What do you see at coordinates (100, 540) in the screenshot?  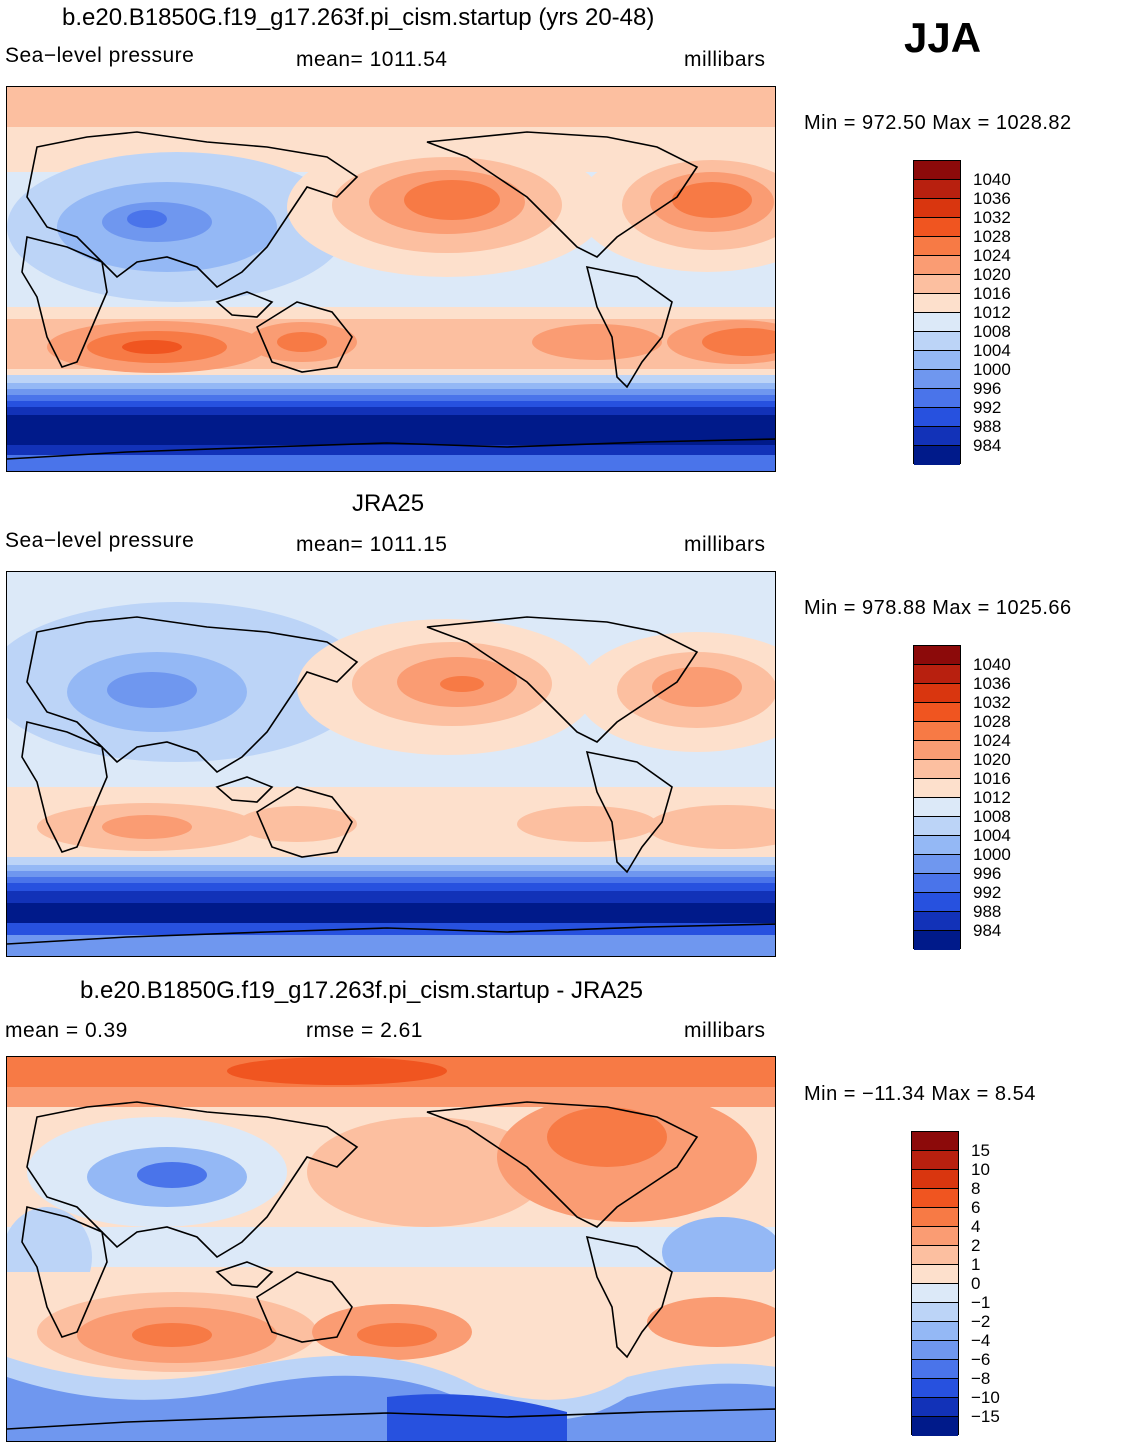 I see `panel2-variable: Sea−level pressure` at bounding box center [100, 540].